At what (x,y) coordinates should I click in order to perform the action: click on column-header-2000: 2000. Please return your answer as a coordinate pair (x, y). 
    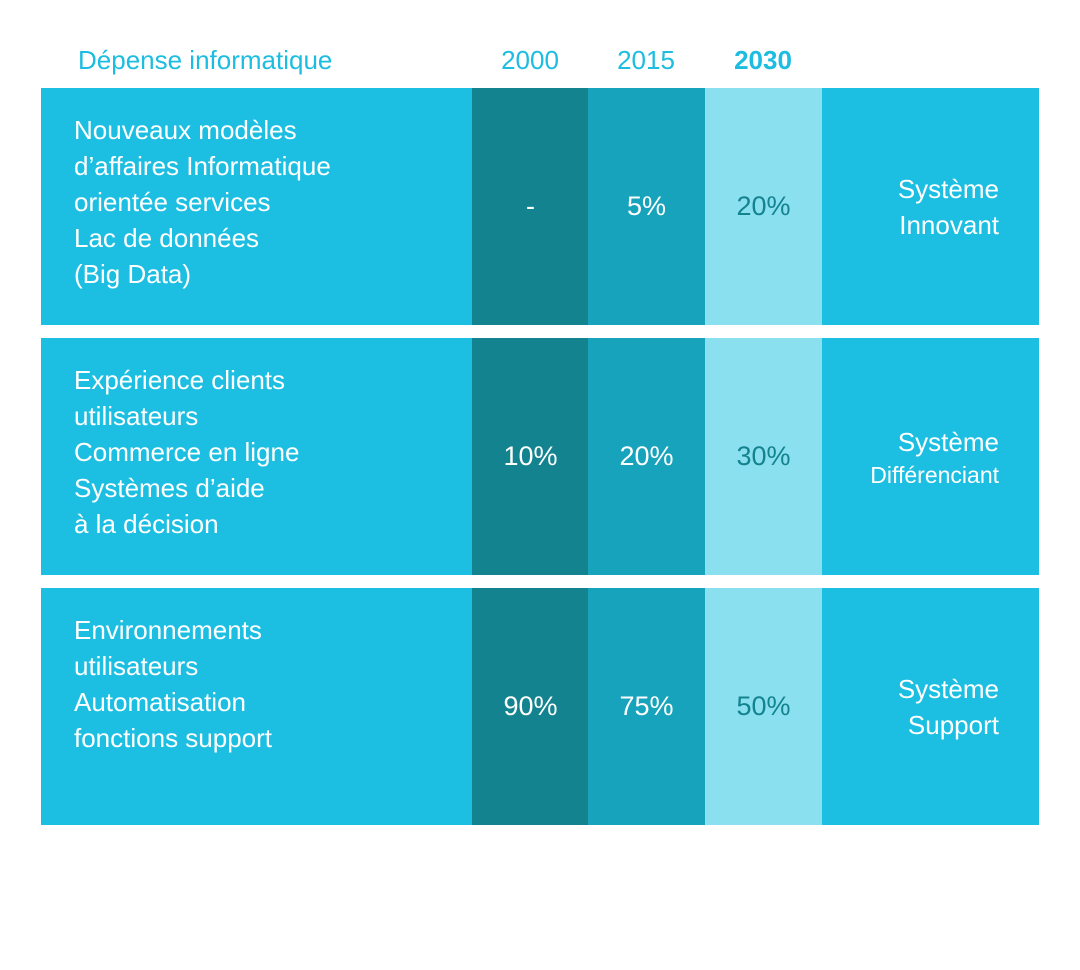
    Looking at the image, I should click on (530, 60).